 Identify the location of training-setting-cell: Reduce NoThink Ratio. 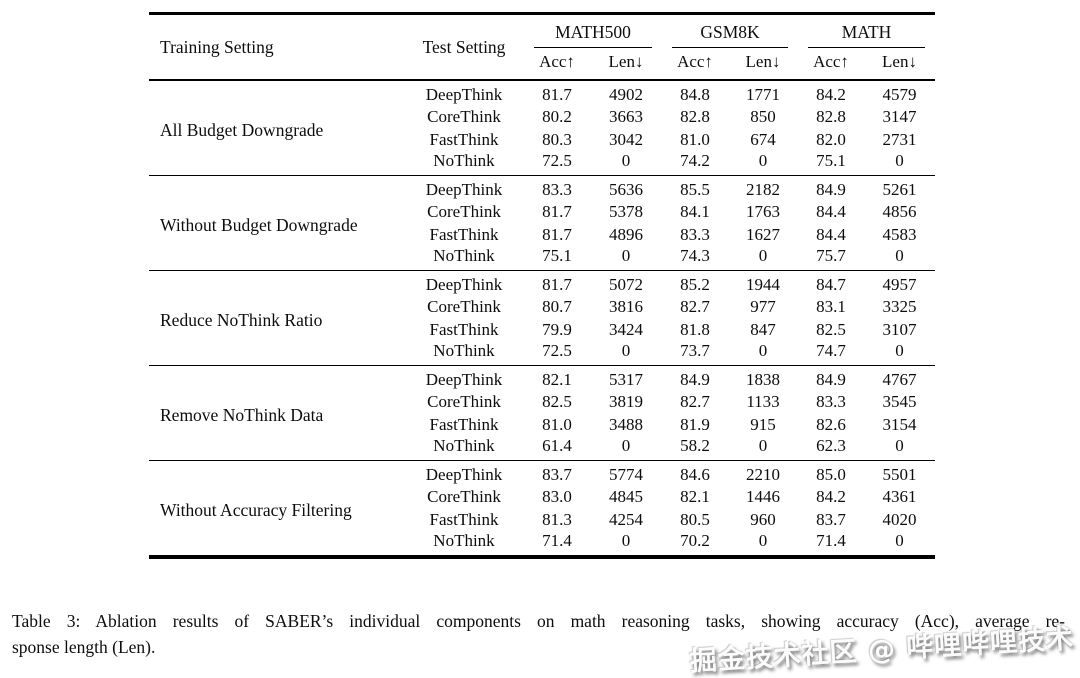
(241, 319).